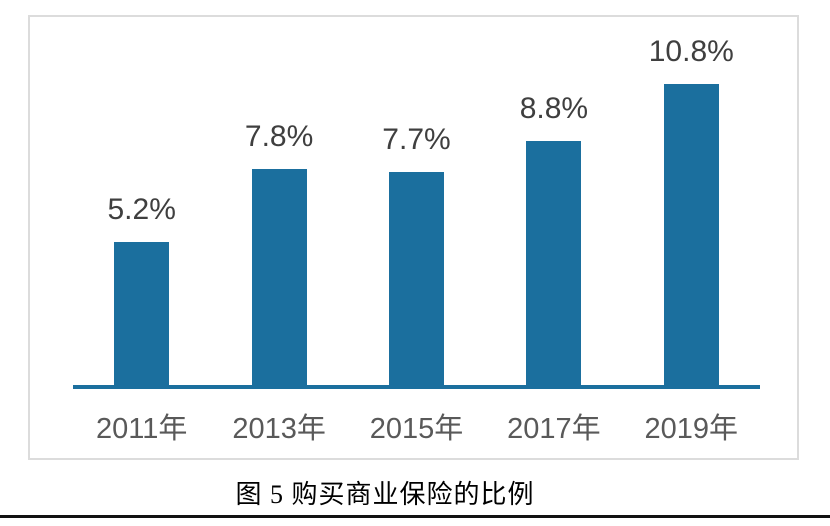  Describe the element at coordinates (691, 429) in the screenshot. I see `x-tick-label: 2019年` at that location.